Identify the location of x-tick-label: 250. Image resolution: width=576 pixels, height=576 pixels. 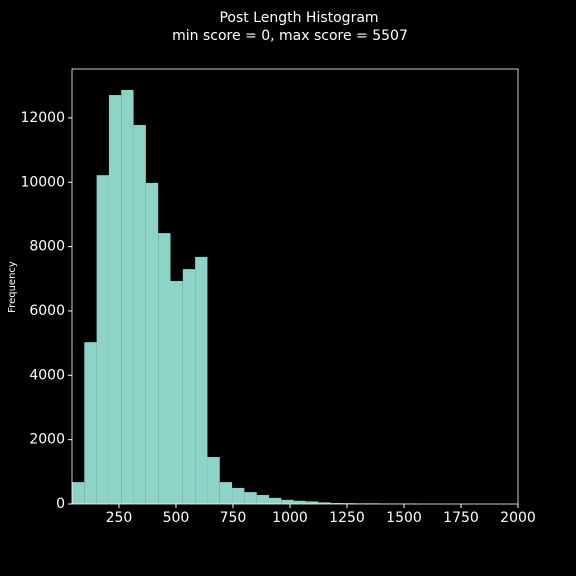
(119, 518).